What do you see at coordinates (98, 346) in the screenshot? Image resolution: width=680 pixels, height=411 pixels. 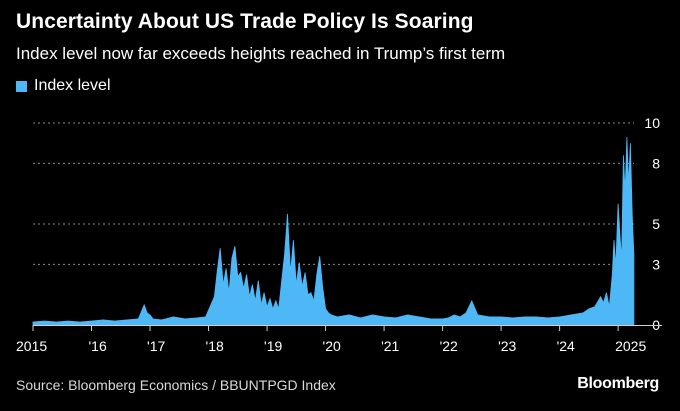 I see `x-tick-label: '16` at bounding box center [98, 346].